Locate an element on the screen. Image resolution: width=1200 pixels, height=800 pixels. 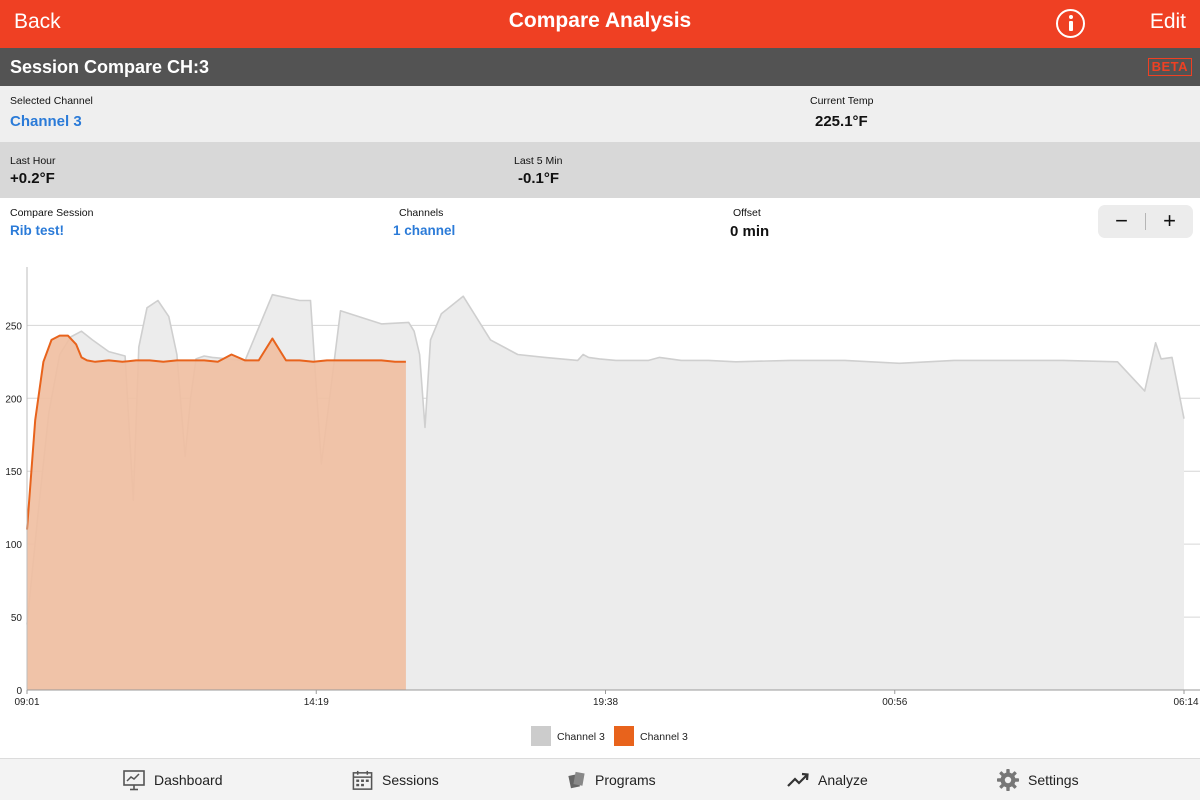
tab-settings-label: Settings is located at coordinates (1053, 780).